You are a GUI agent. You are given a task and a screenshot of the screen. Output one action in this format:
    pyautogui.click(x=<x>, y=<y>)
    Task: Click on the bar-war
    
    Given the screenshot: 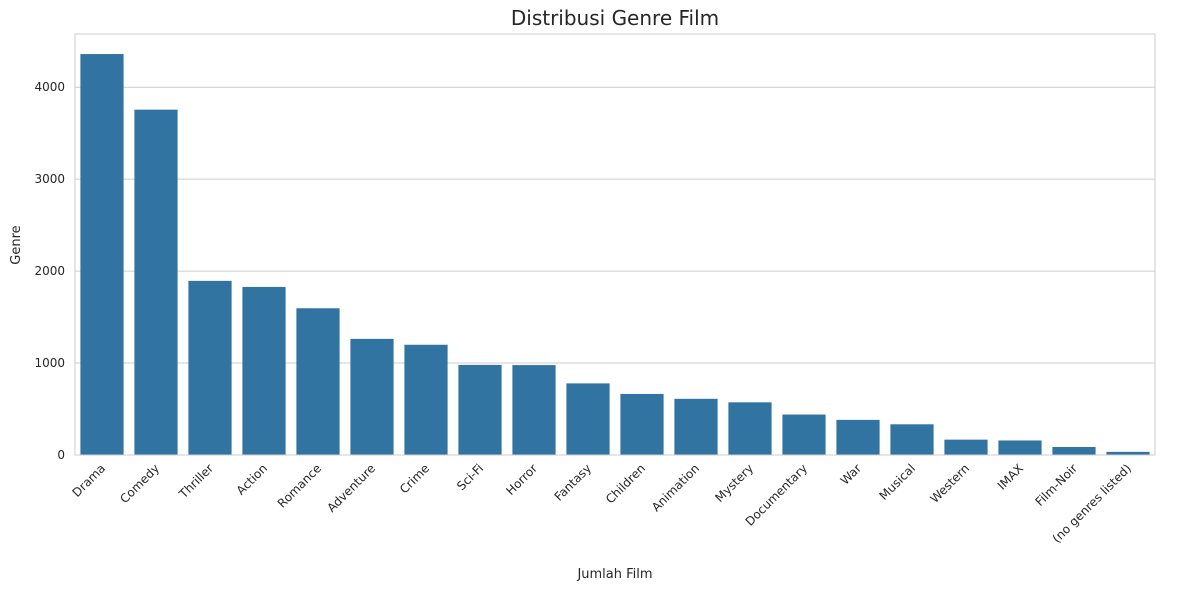 What is the action you would take?
    pyautogui.click(x=858, y=437)
    